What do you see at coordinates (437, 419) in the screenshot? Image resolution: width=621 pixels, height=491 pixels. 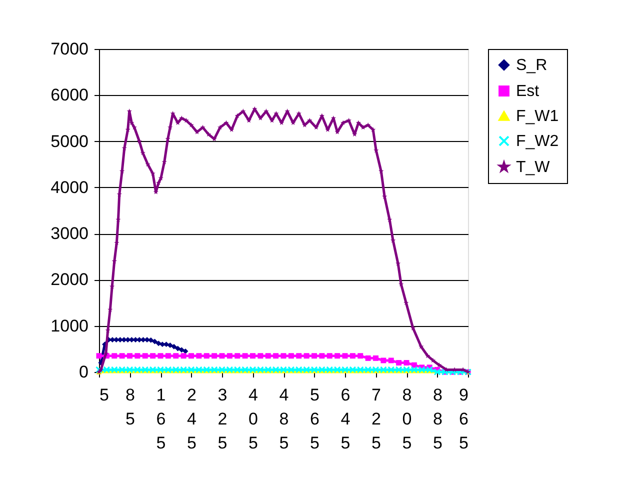 I see `x-tick-label: 8 8 5` at bounding box center [437, 419].